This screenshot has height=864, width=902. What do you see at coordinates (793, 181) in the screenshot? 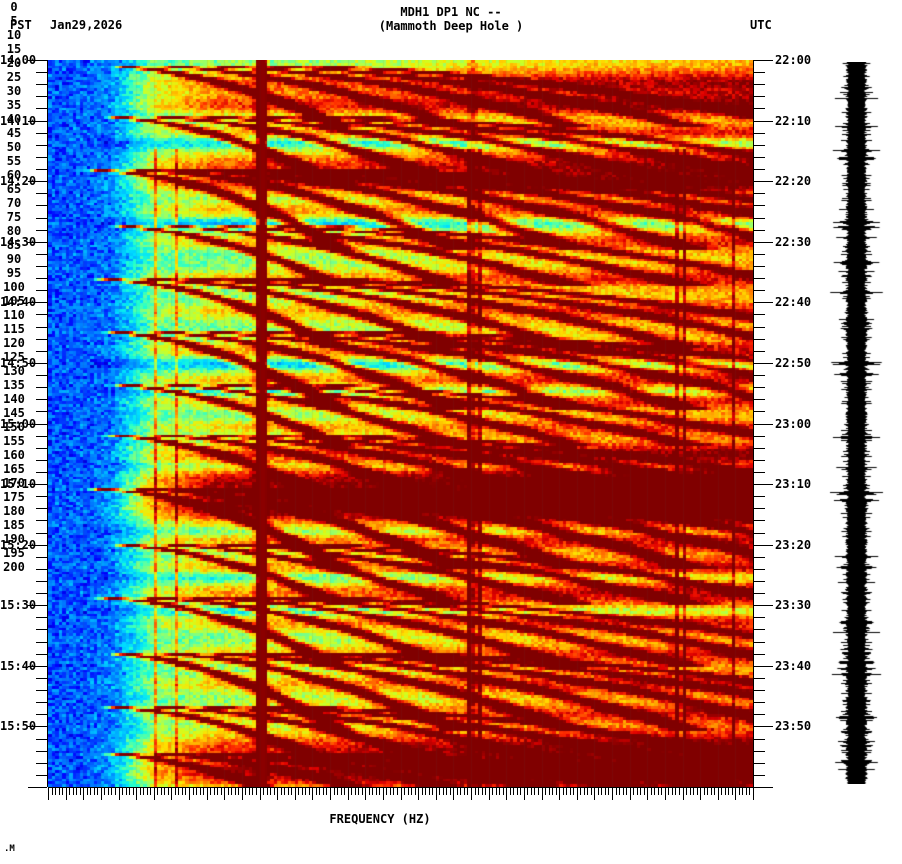
I see `y-tick-label-right: 22:20` at bounding box center [793, 181].